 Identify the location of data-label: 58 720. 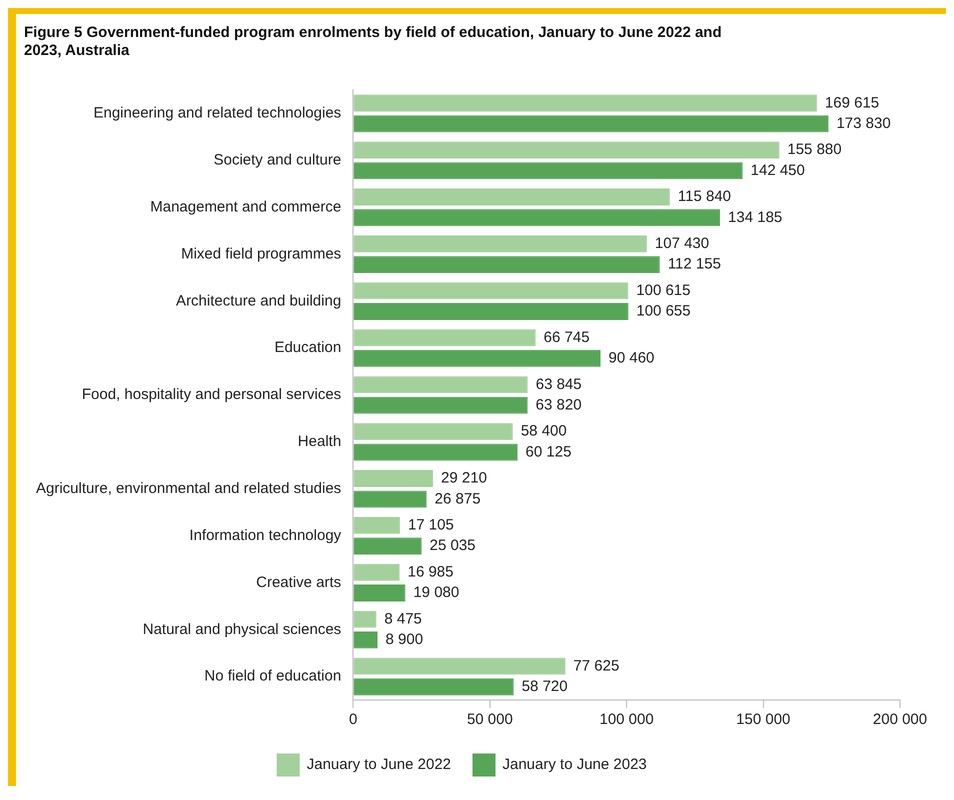
(545, 686).